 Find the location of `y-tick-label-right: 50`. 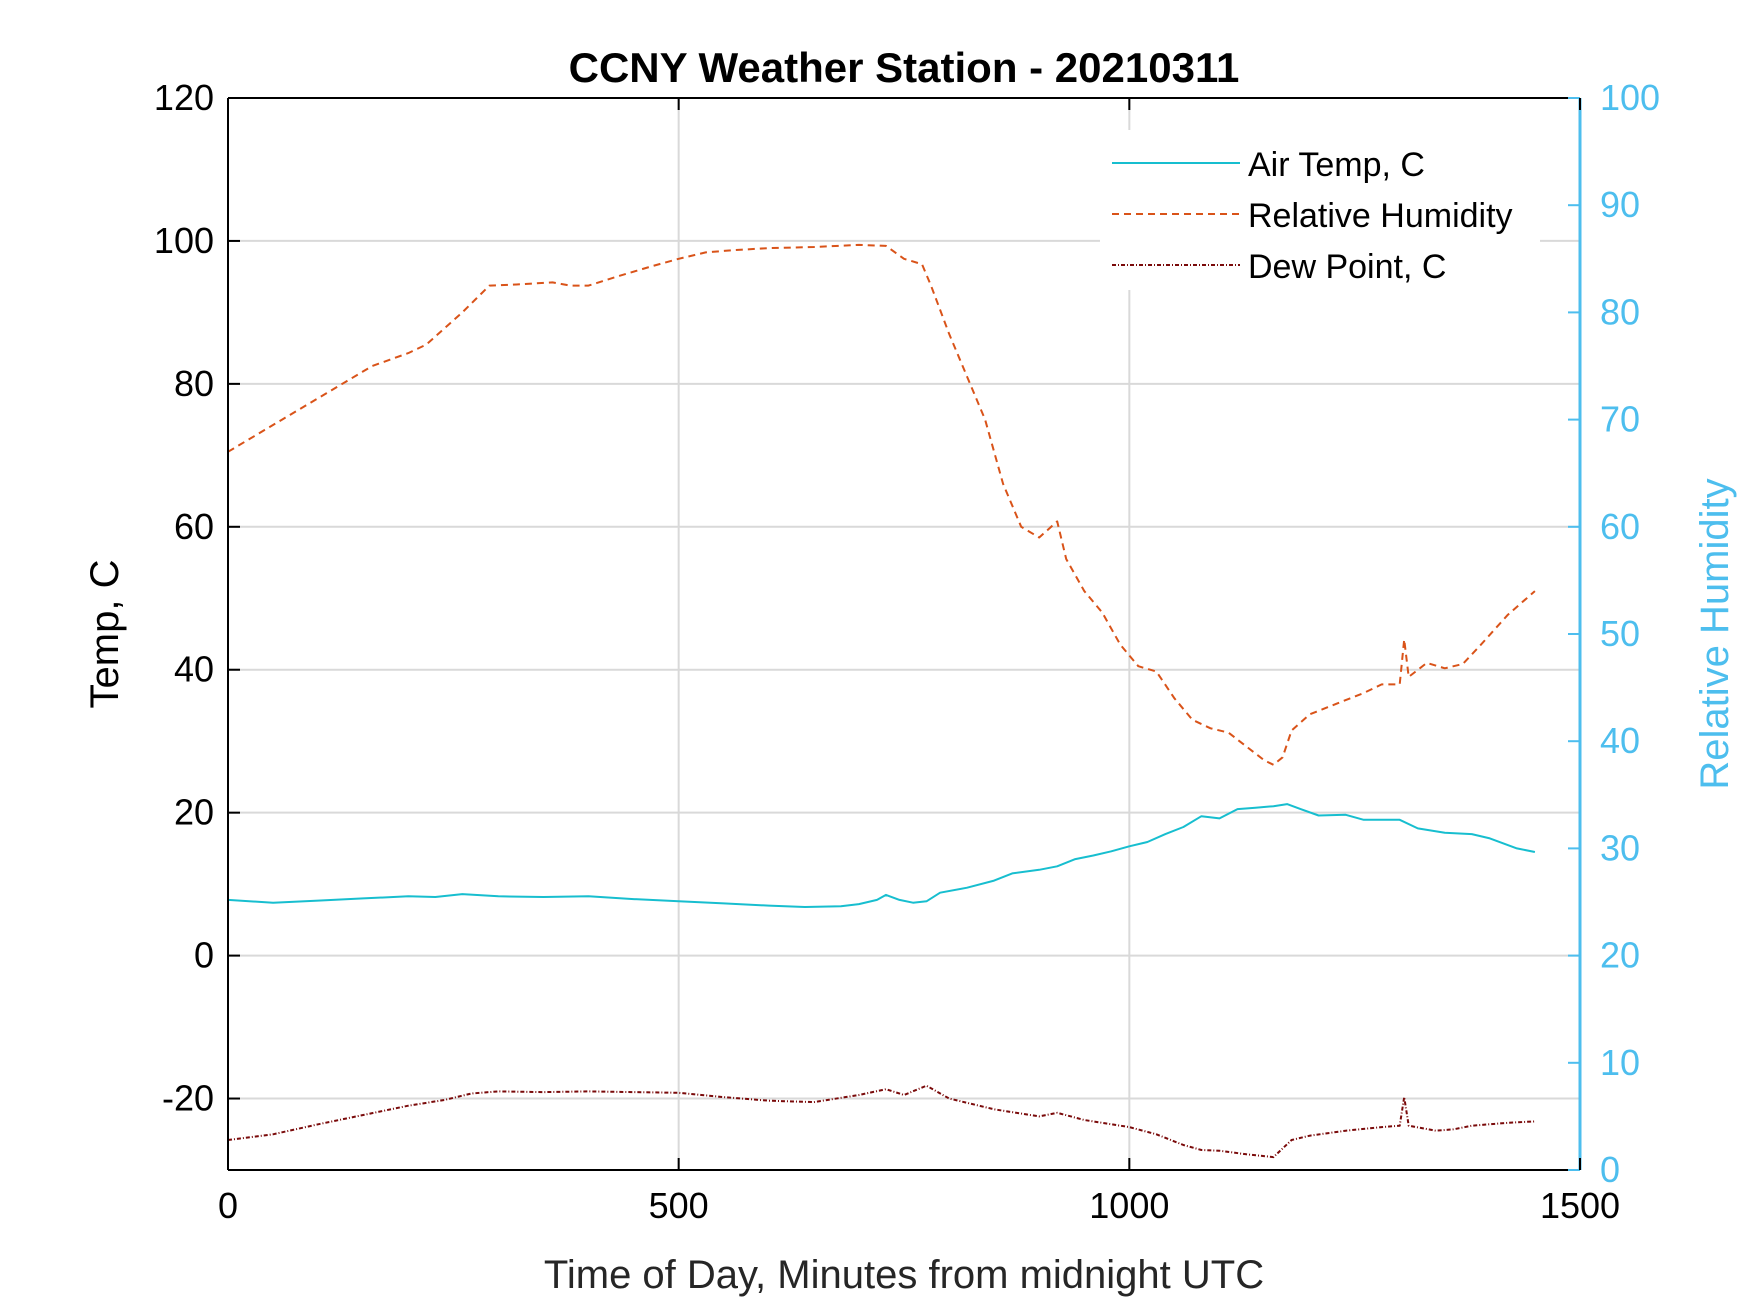

y-tick-label-right: 50 is located at coordinates (1620, 633).